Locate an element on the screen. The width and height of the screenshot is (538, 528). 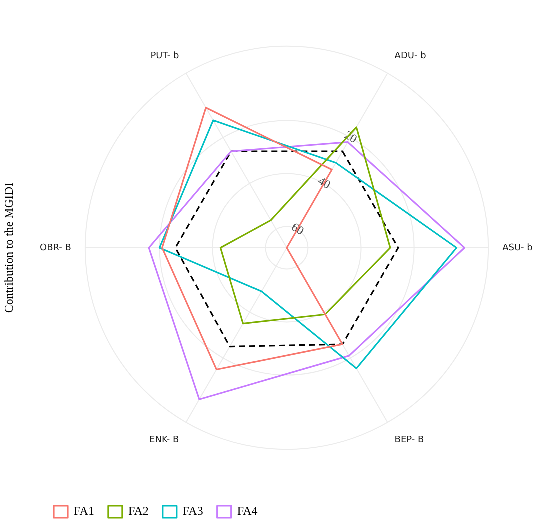
spoke-label: ADU- b is located at coordinates (410, 56).